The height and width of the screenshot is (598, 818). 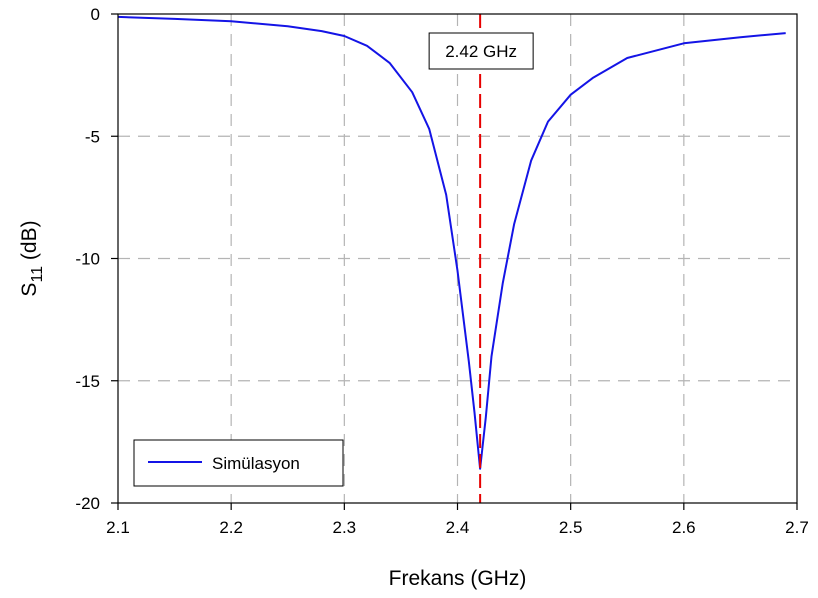 I want to click on y-tick-label: -10, so click(x=87, y=259).